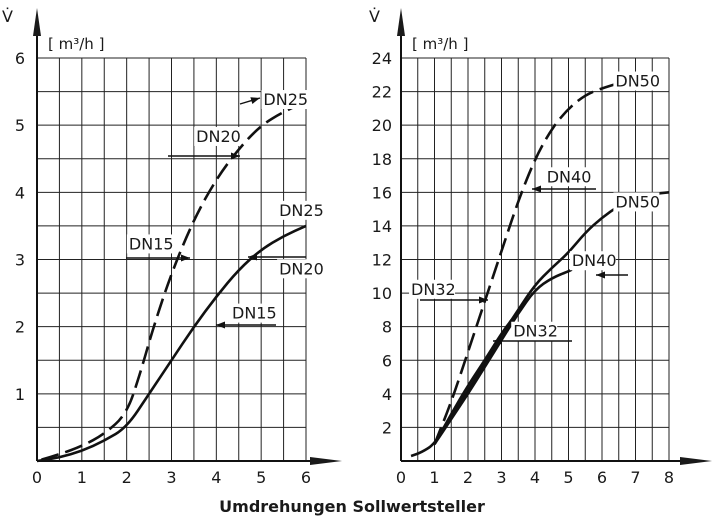  Describe the element at coordinates (635, 477) in the screenshot. I see `x-tick-label: 7` at that location.